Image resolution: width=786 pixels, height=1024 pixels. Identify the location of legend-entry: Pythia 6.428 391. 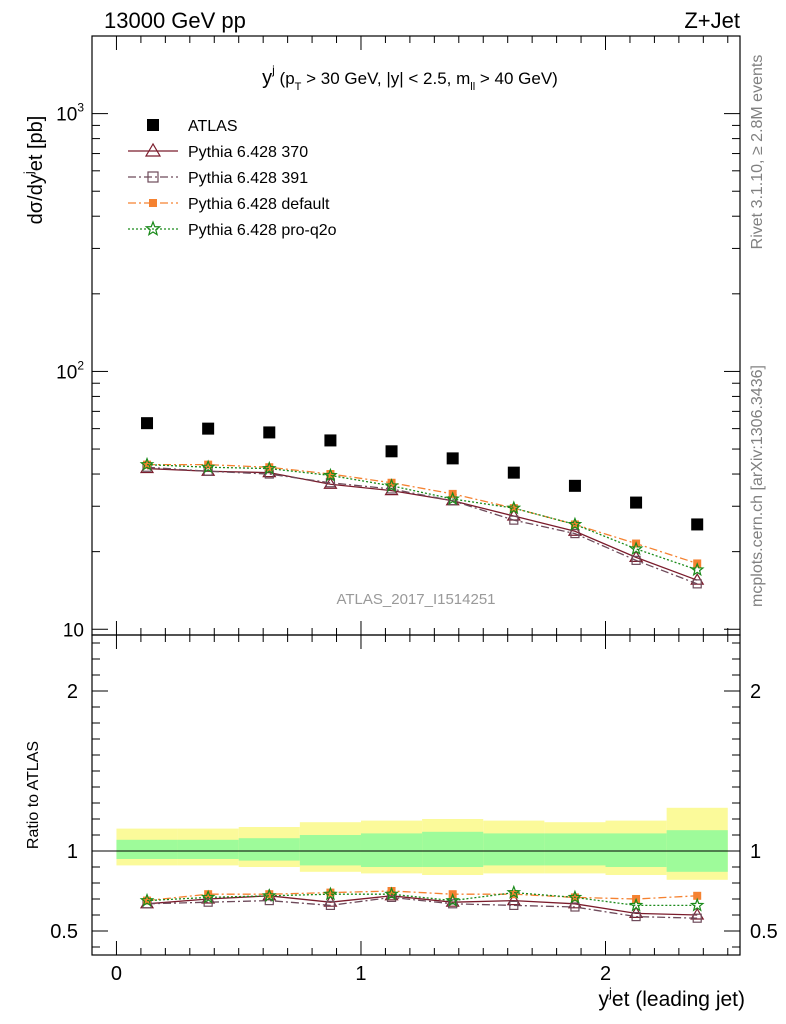
(218, 178).